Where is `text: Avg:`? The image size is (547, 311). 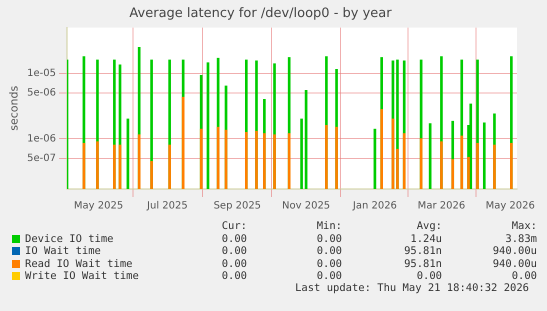 text: Avg: is located at coordinates (429, 226).